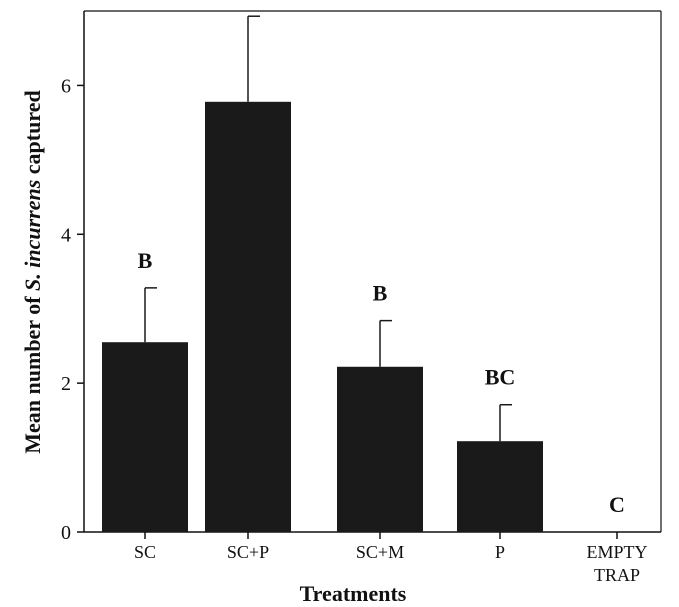 The width and height of the screenshot is (679, 607). What do you see at coordinates (66, 235) in the screenshot?
I see `y-tick-label: 4` at bounding box center [66, 235].